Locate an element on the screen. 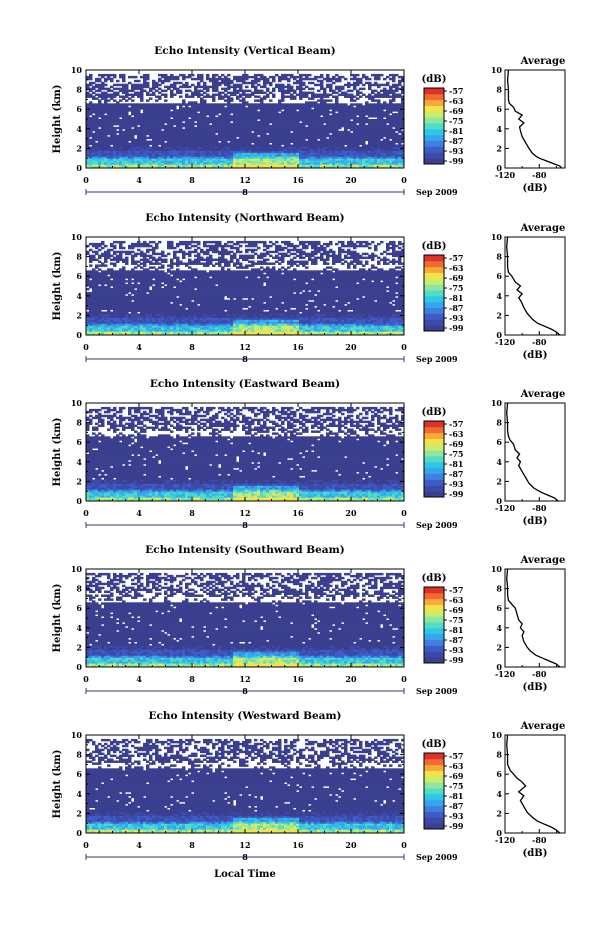 Image resolution: width=616 pixels, height=929 pixels. average-x-tick-label: -80 is located at coordinates (539, 175).